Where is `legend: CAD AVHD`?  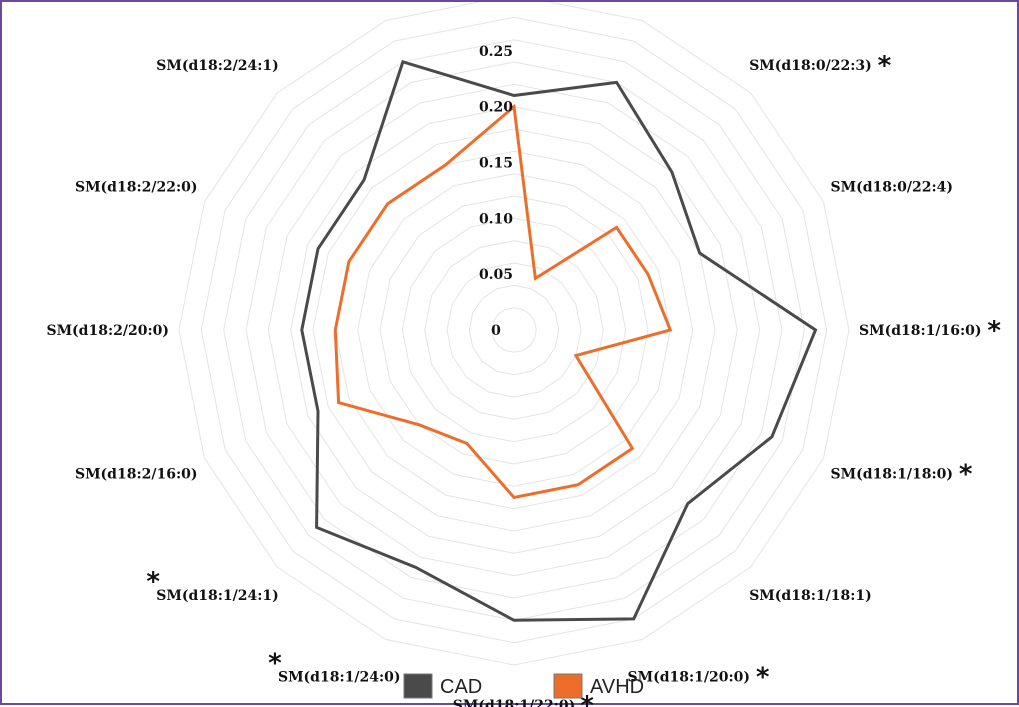 legend: CAD AVHD is located at coordinates (523, 686).